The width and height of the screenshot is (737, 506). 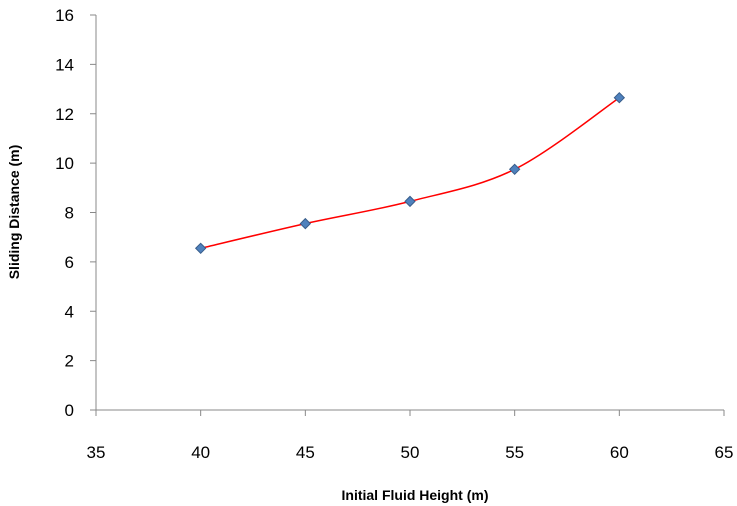 What do you see at coordinates (69, 311) in the screenshot?
I see `y-tick-label: 4` at bounding box center [69, 311].